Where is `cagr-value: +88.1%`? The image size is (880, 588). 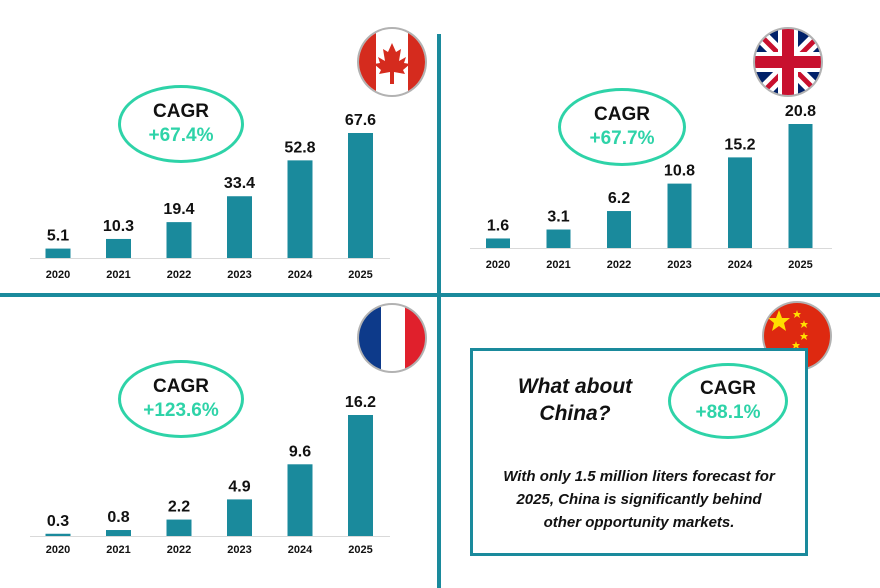 cagr-value: +88.1% is located at coordinates (728, 412).